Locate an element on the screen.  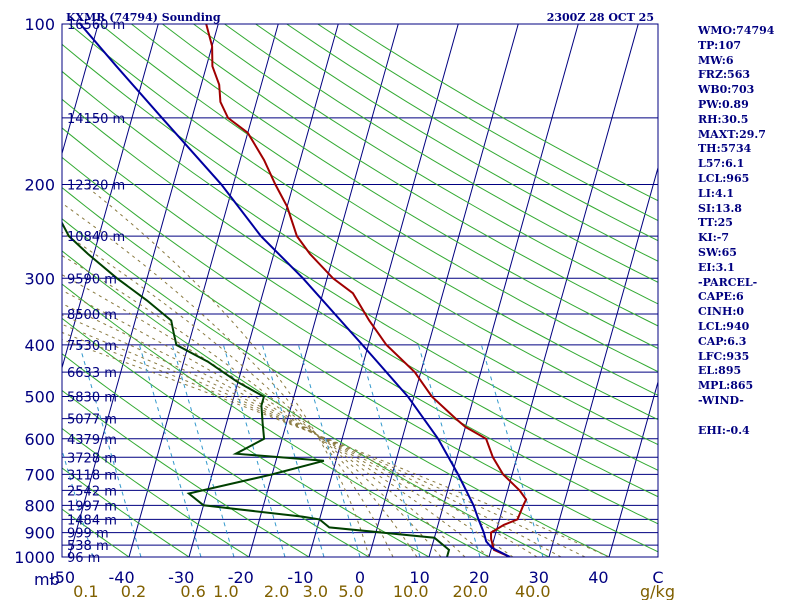
mixing-ratio-tick-label: 0.1 is located at coordinates (85, 591).